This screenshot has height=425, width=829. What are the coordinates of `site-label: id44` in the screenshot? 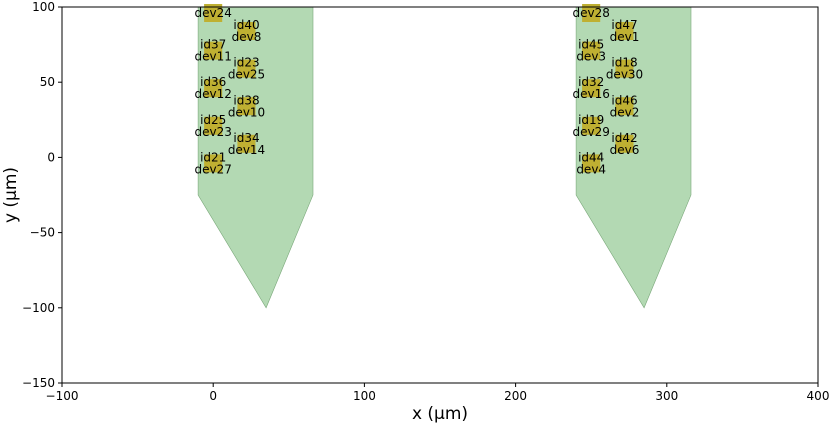 It's located at (591, 157).